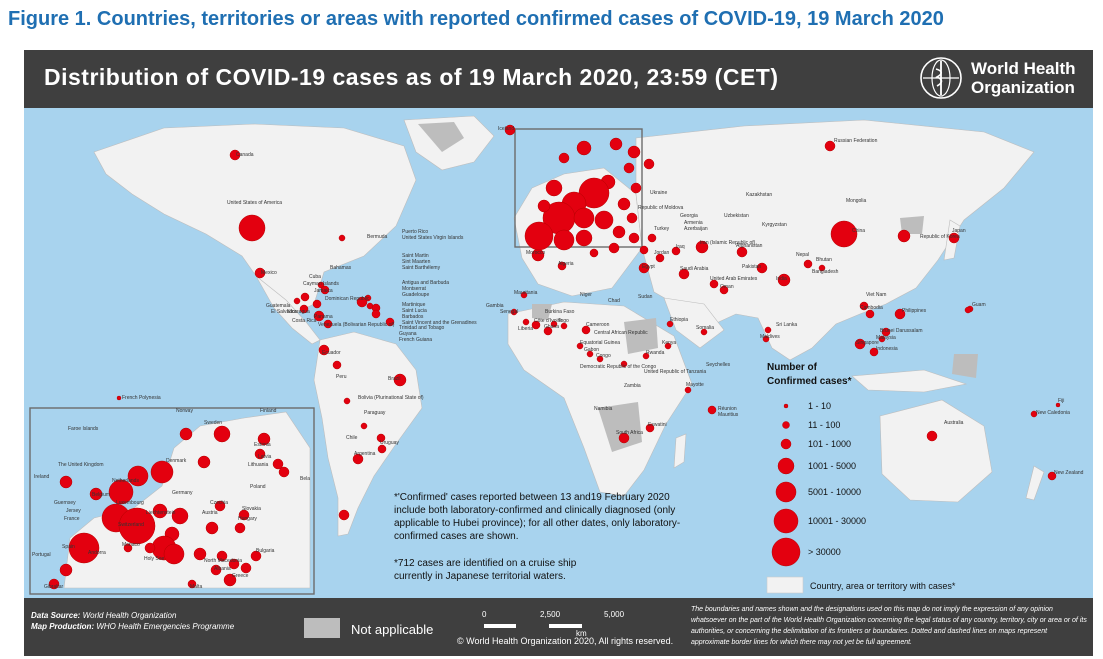  Describe the element at coordinates (323, 317) in the screenshot. I see `label-panama: Panama` at that location.